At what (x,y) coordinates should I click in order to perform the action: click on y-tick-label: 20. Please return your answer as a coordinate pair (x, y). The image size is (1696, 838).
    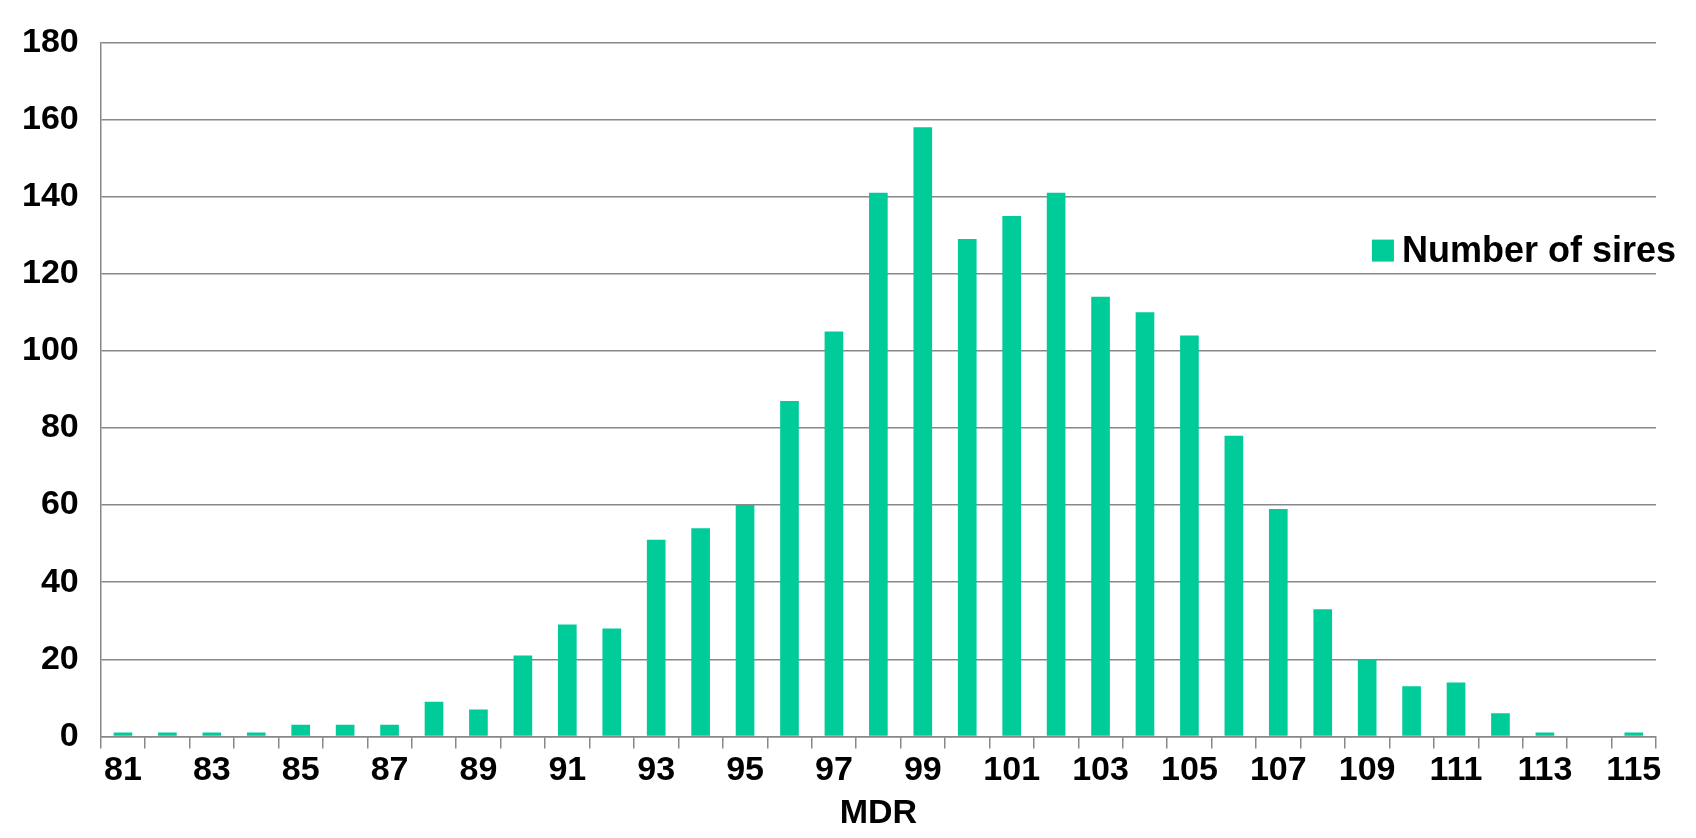
    Looking at the image, I should click on (59, 656).